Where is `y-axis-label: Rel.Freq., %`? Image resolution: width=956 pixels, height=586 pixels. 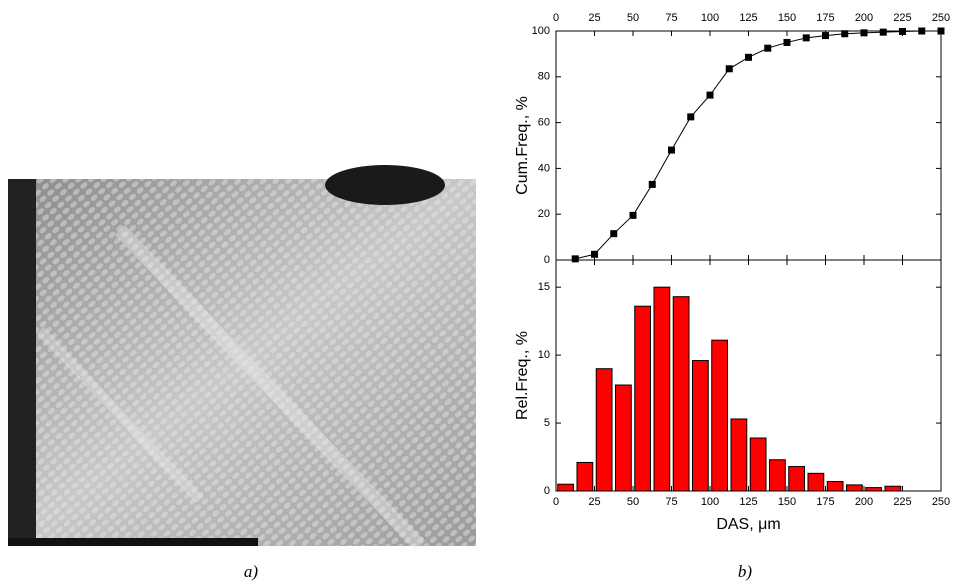 y-axis-label: Rel.Freq., % is located at coordinates (522, 375).